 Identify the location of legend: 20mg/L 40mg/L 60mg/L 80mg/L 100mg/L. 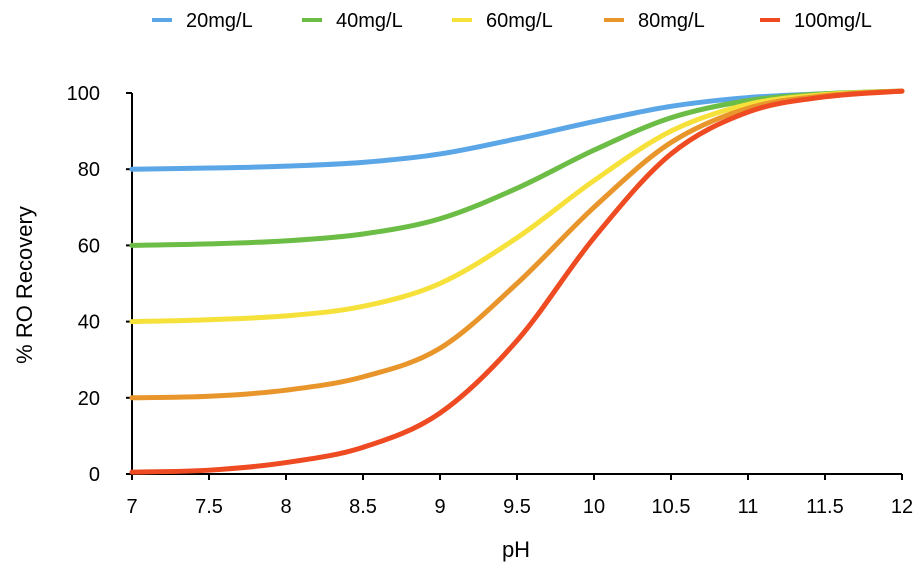
(512, 21).